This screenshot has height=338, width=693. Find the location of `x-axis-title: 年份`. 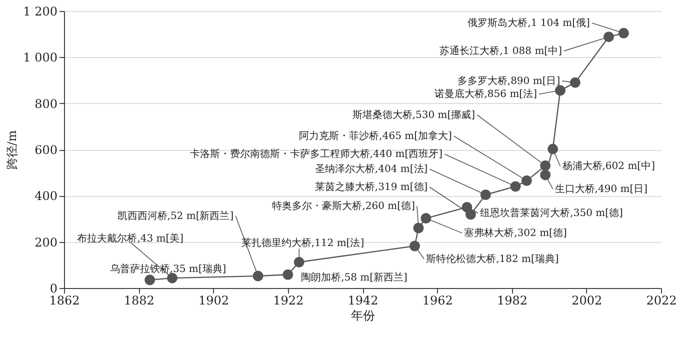

x-axis-title: 年份 is located at coordinates (363, 315).